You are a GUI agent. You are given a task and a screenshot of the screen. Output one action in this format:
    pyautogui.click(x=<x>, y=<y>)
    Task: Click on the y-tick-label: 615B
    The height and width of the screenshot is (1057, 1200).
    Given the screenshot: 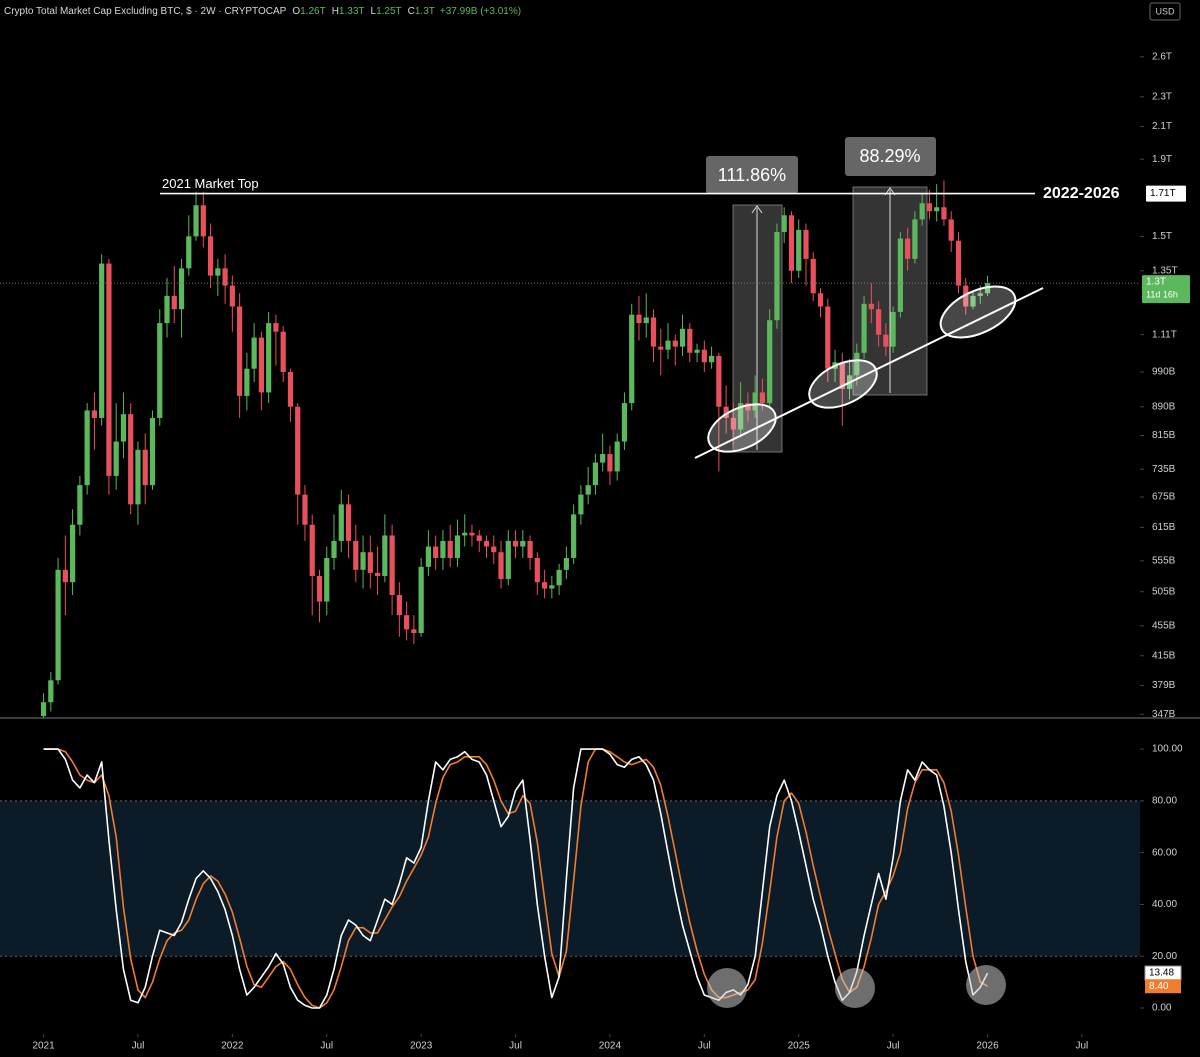 What is the action you would take?
    pyautogui.click(x=1164, y=527)
    